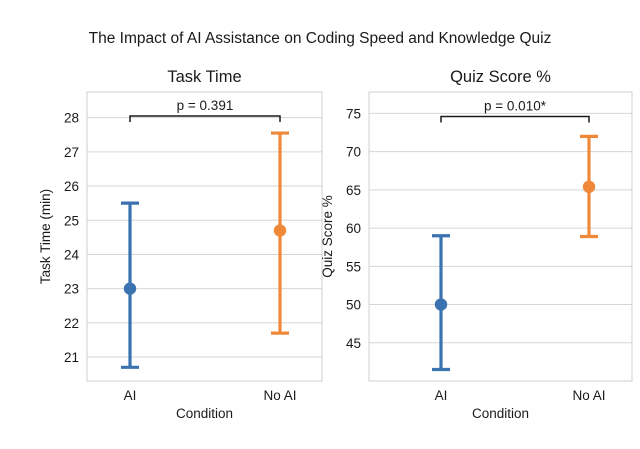 The image size is (640, 449). Describe the element at coordinates (353, 113) in the screenshot. I see `y-tick-label: 75` at that location.